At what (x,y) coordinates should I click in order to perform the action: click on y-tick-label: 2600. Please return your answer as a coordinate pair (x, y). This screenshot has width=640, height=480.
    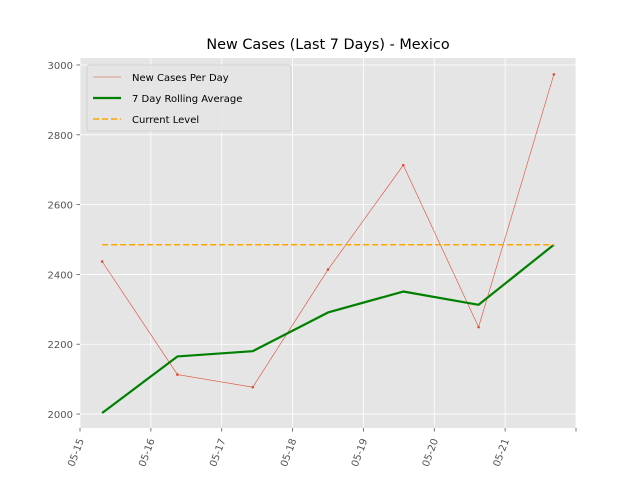
    Looking at the image, I should click on (60, 206).